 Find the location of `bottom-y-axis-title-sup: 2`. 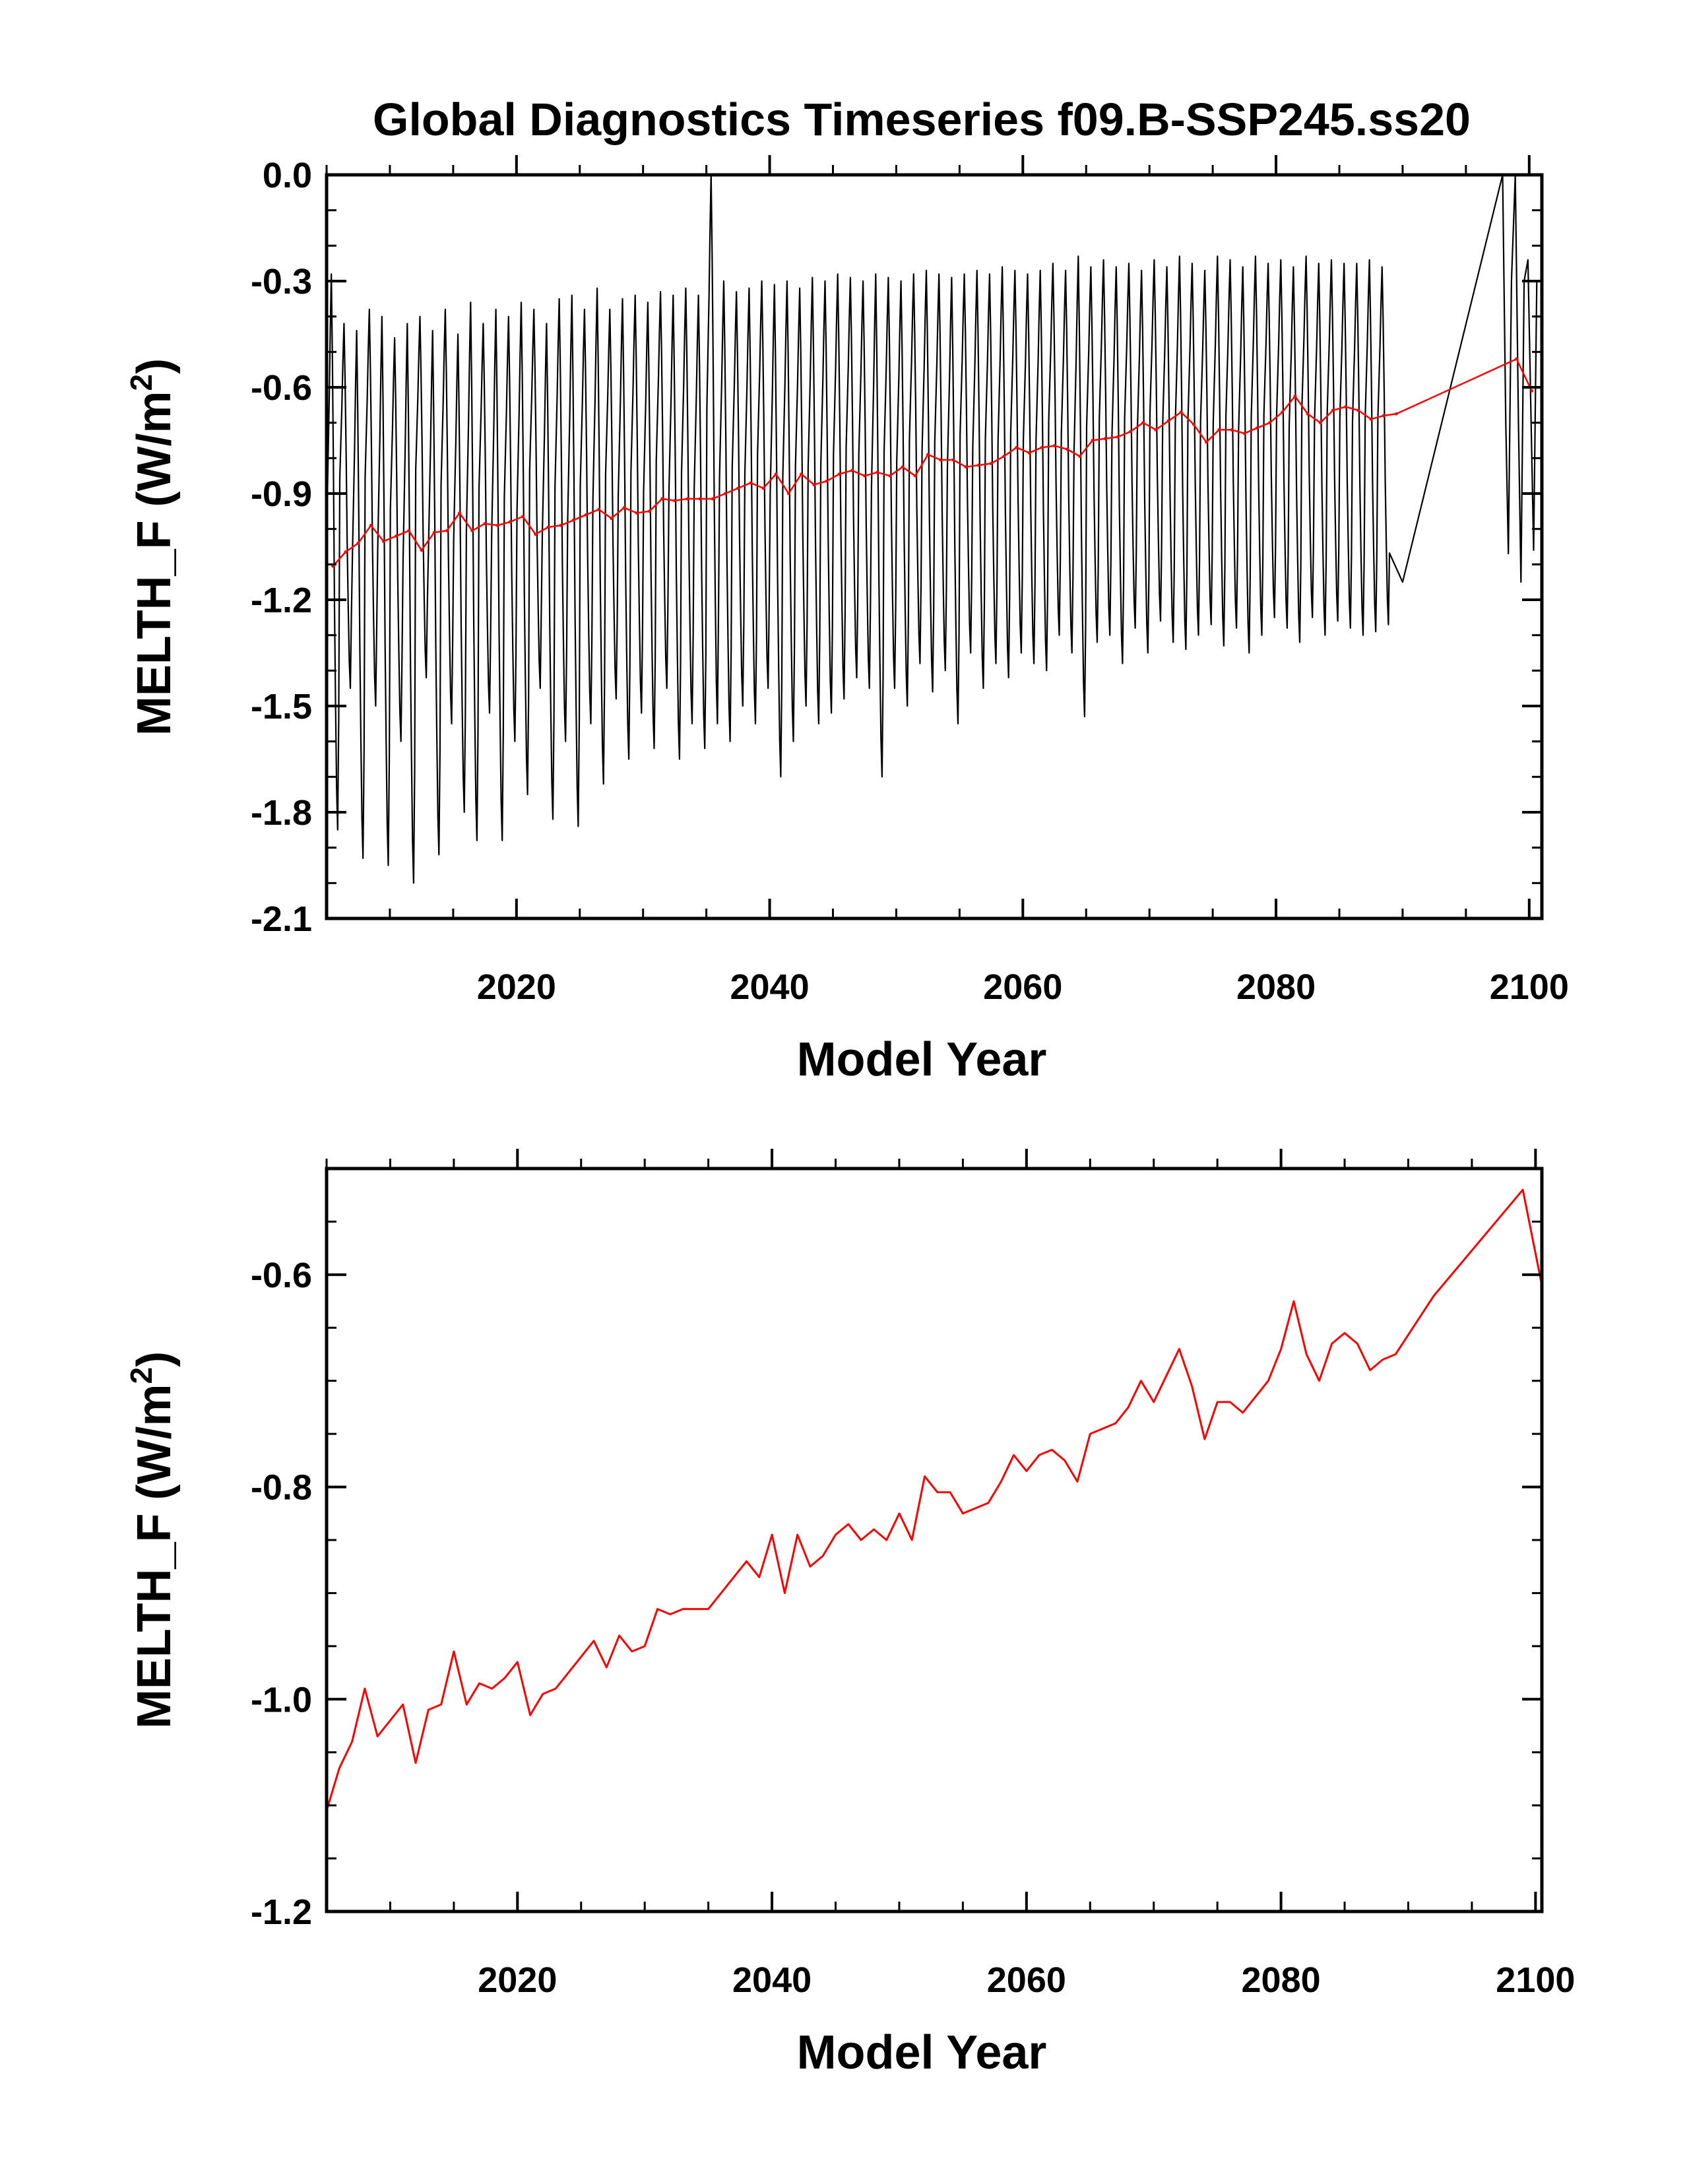

bottom-y-axis-title-sup: 2 is located at coordinates (141, 1375).